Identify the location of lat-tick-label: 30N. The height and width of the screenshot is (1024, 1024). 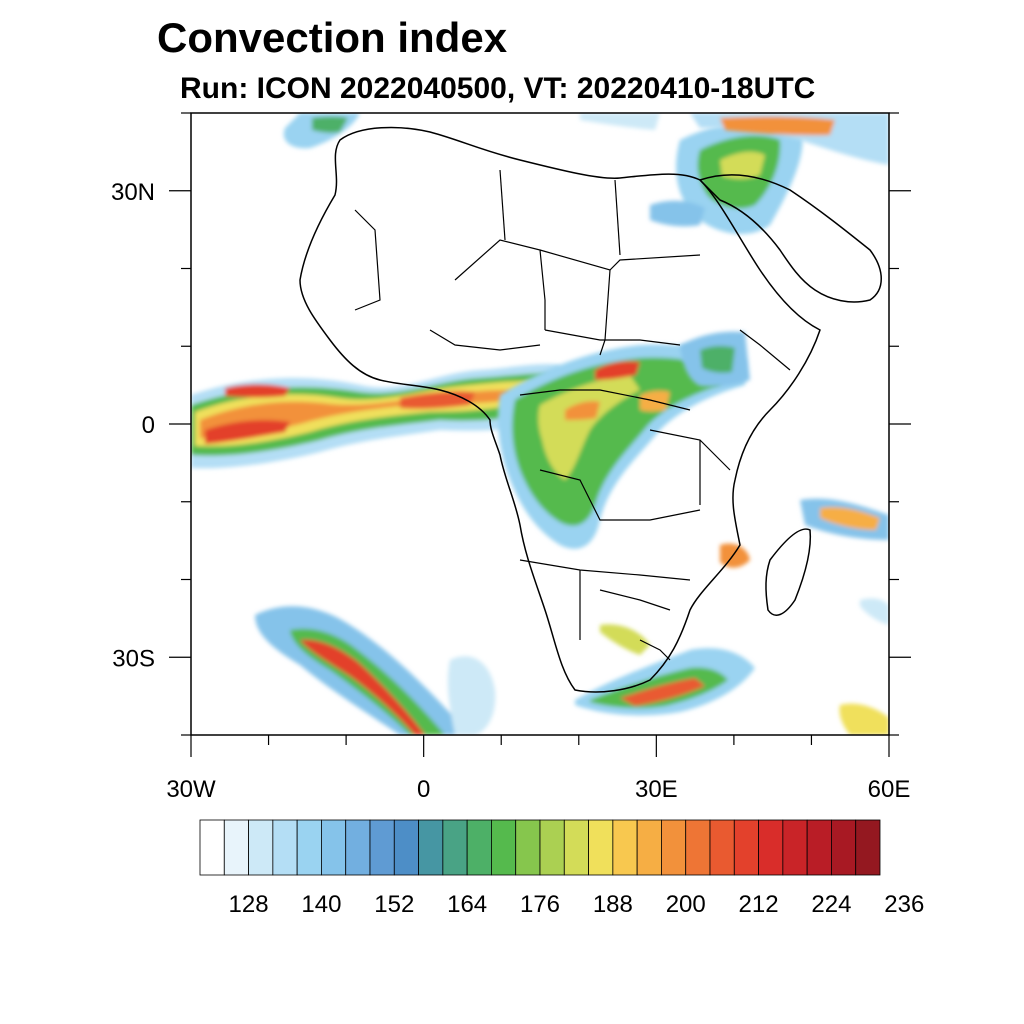
(133, 192).